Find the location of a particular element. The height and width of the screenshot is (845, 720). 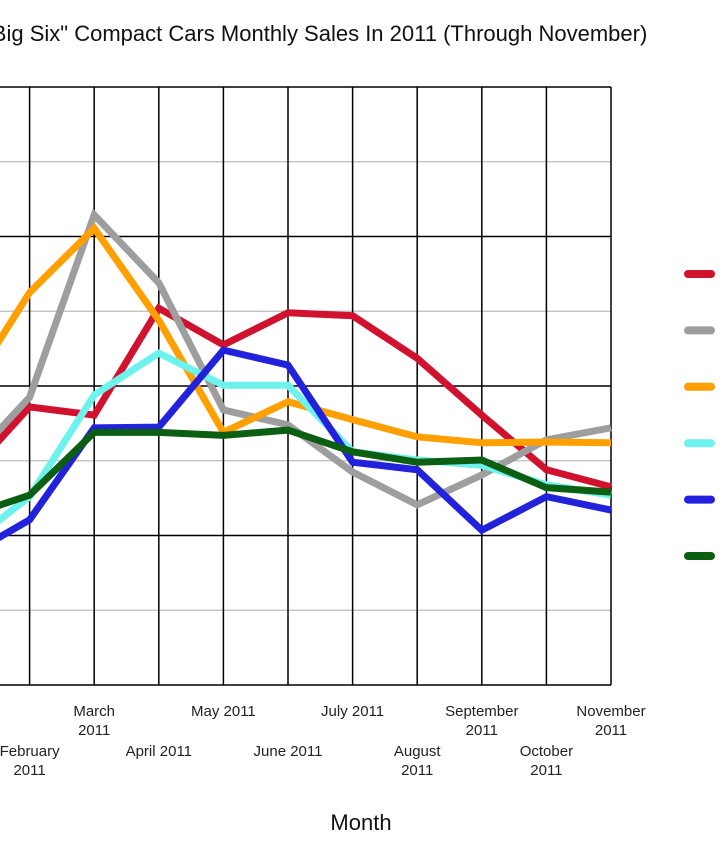

x-axis-label: Month is located at coordinates (360, 822).